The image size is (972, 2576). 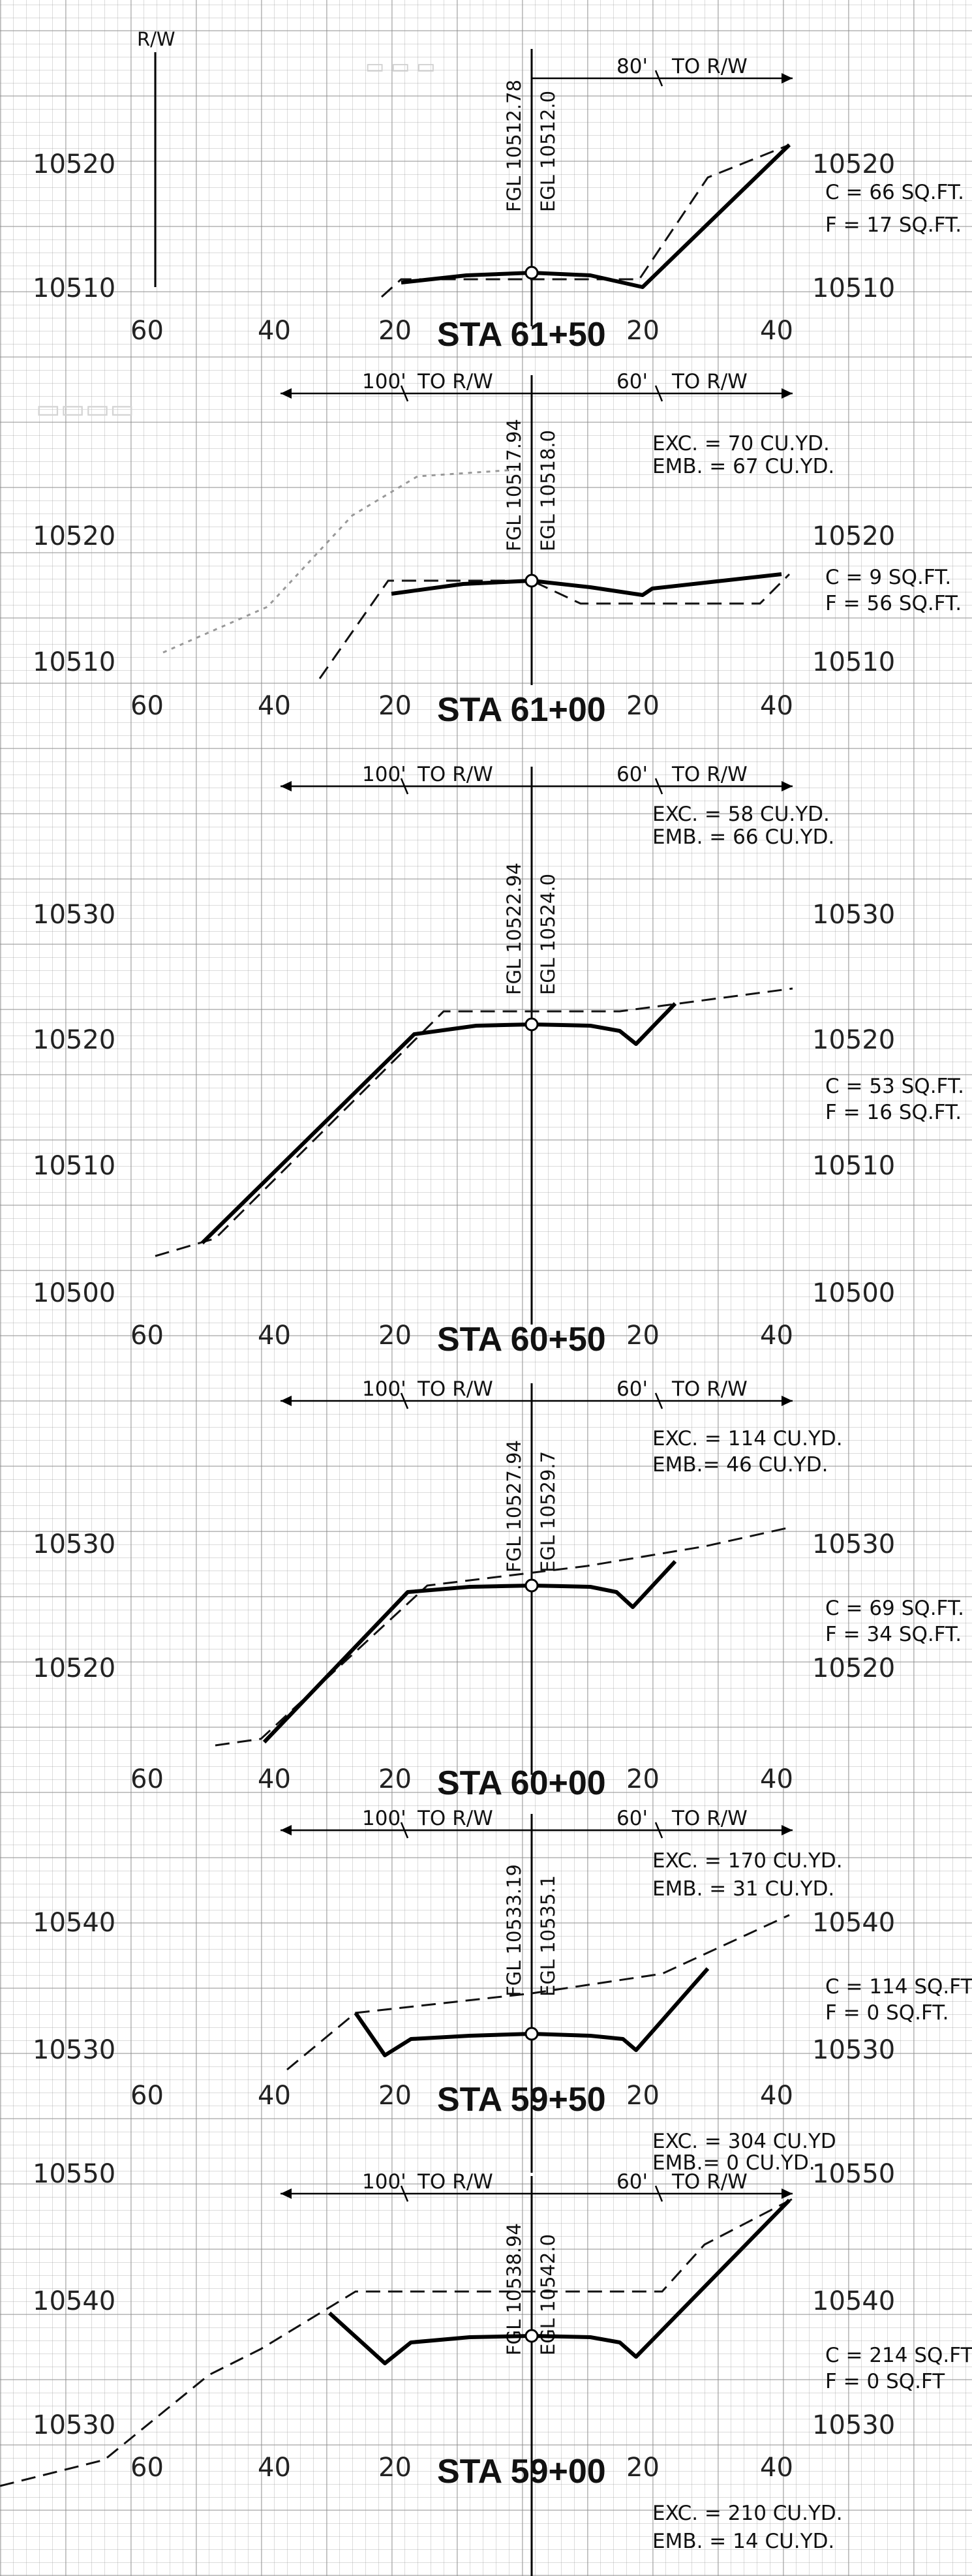 What do you see at coordinates (895, 1608) in the screenshot?
I see `cut-area: C = 69 SQ.FT.` at bounding box center [895, 1608].